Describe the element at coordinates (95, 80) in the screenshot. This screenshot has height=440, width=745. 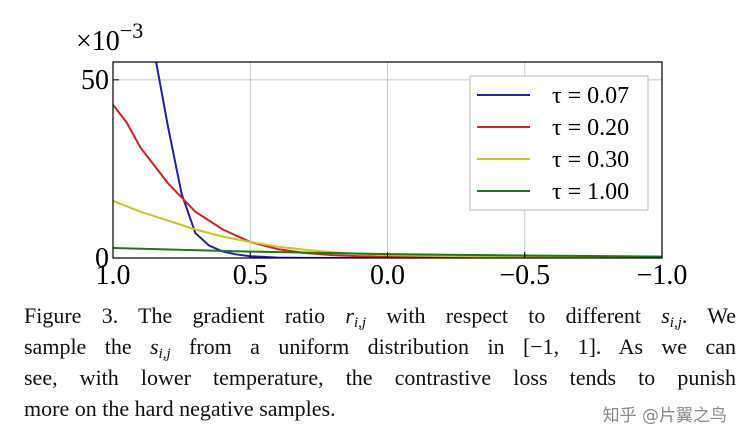
I see `y-tick-label: 50` at that location.